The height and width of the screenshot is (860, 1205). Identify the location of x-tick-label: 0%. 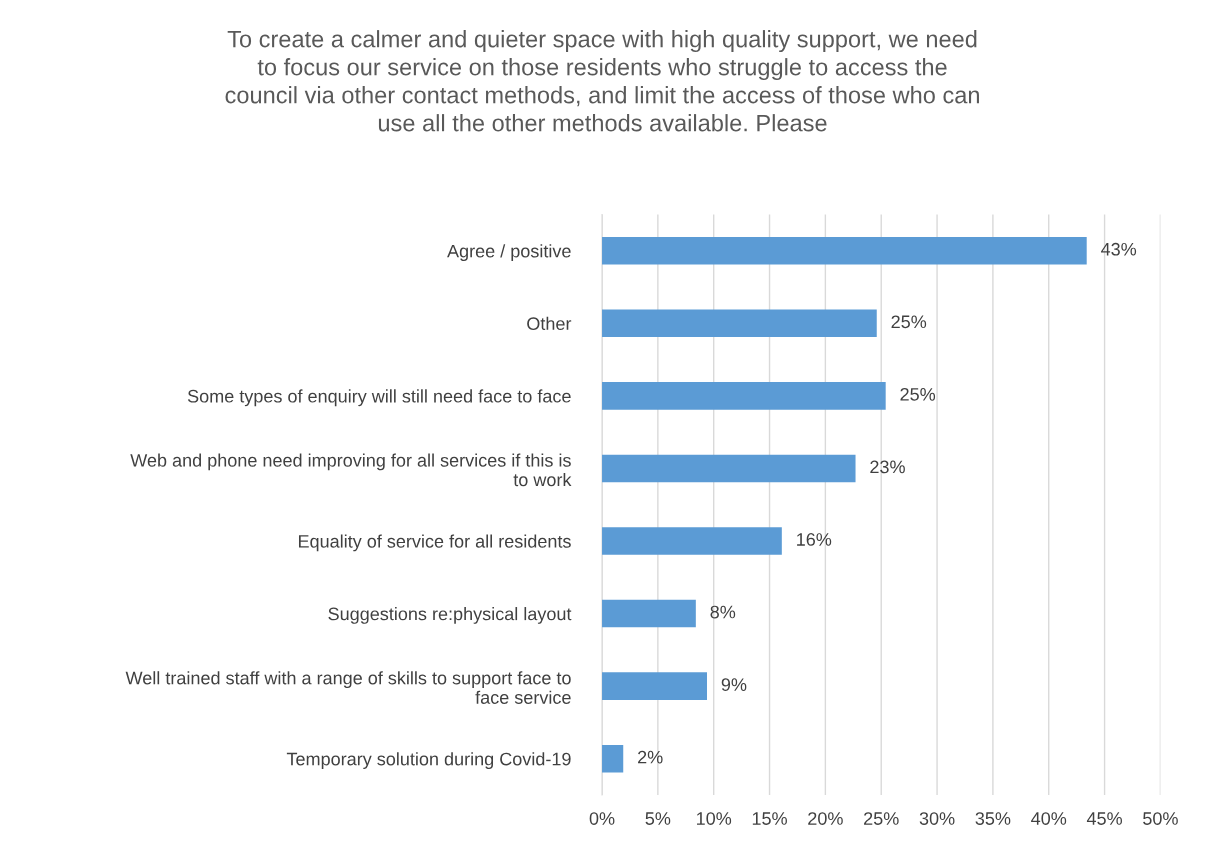
(602, 818).